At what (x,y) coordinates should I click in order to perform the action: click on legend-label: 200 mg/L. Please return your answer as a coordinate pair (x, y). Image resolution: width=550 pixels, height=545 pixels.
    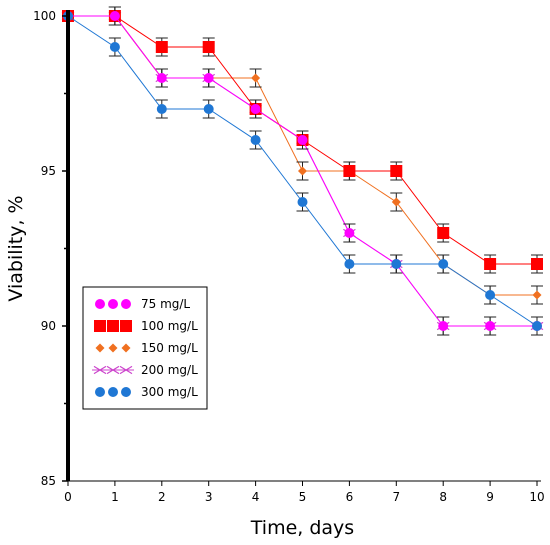
    Looking at the image, I should click on (169, 370).